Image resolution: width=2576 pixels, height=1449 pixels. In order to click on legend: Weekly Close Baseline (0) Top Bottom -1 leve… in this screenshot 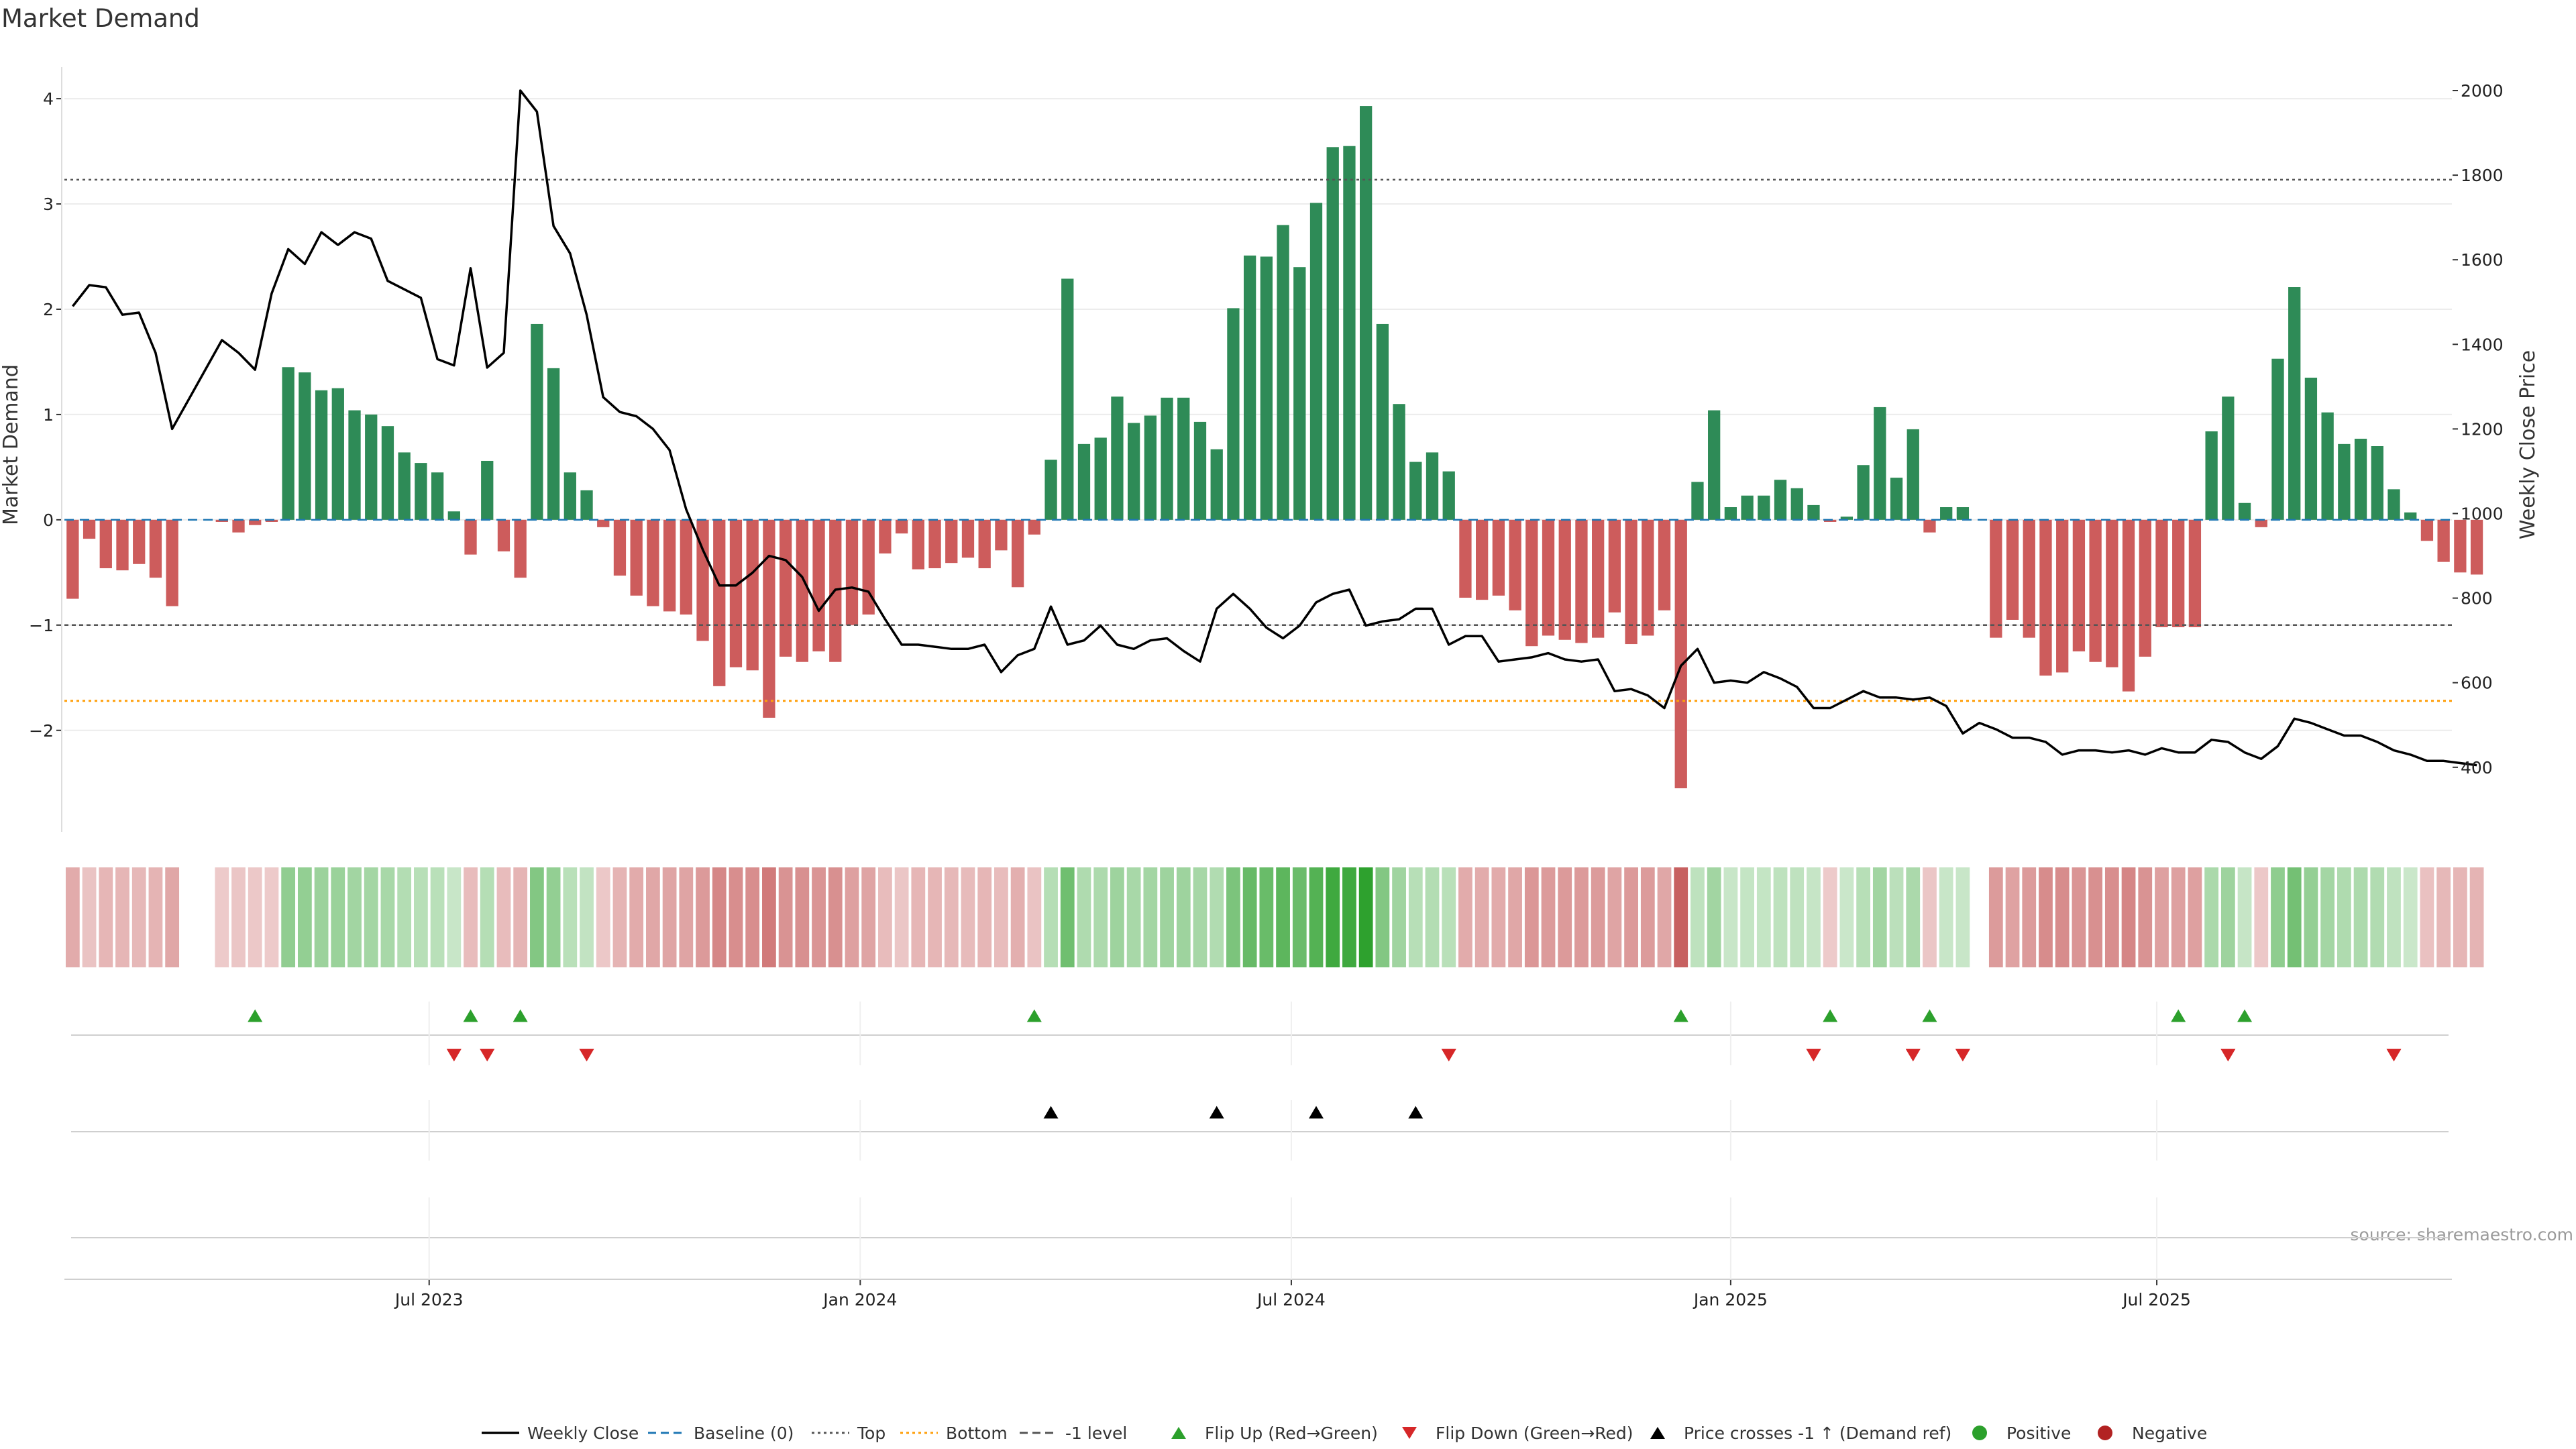, I will do `click(1344, 1433)`.